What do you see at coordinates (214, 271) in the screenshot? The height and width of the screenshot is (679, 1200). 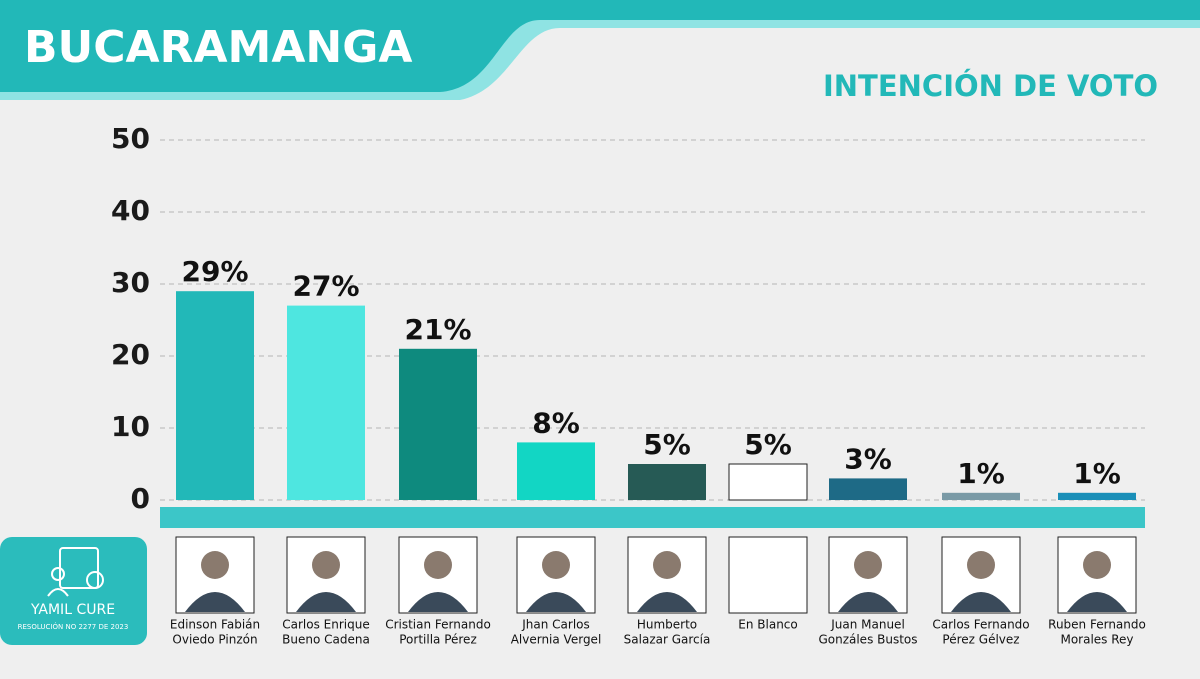 I see `value-label: 29%` at bounding box center [214, 271].